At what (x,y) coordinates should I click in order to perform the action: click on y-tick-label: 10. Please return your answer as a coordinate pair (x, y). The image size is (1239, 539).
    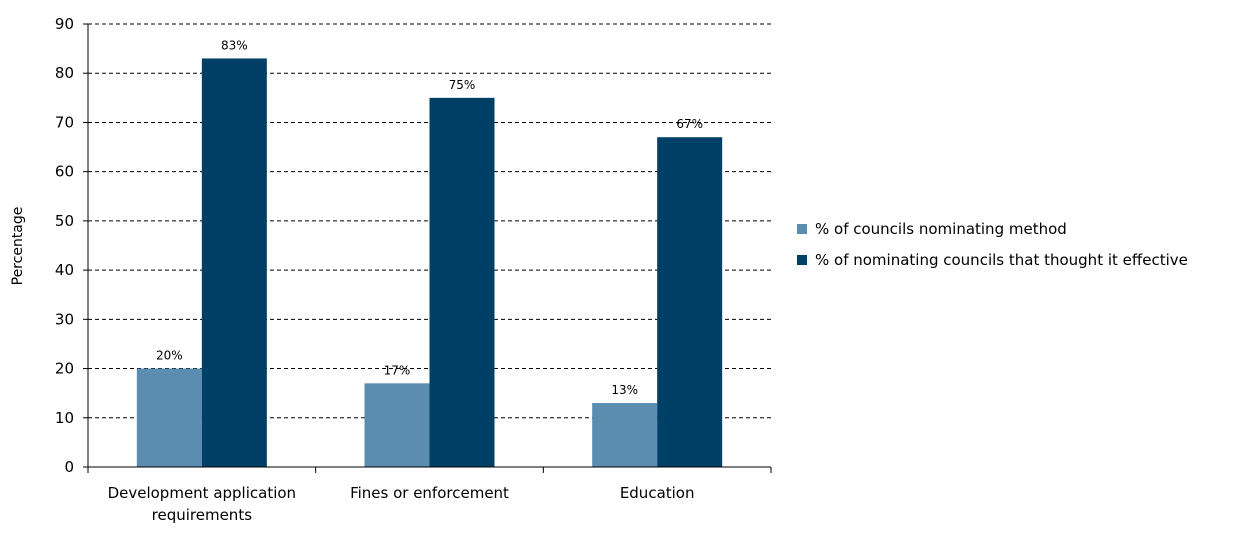
    Looking at the image, I should click on (64, 418).